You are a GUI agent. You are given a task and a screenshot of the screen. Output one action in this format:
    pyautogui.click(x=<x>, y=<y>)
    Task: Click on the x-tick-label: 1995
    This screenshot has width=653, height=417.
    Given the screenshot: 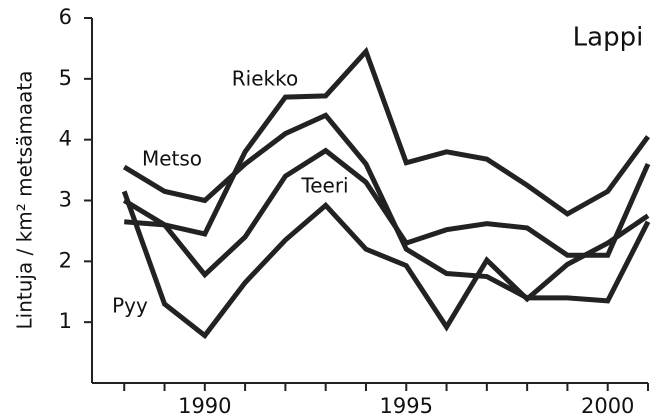 What is the action you would take?
    pyautogui.click(x=406, y=405)
    